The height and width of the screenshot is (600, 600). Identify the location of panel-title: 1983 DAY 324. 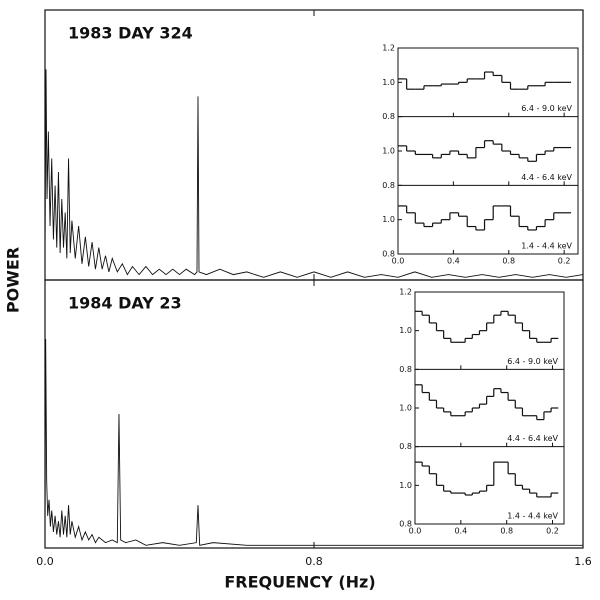
(130, 33).